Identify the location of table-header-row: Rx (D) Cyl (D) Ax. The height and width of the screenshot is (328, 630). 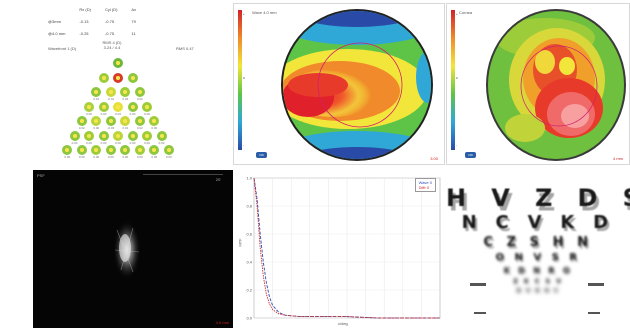
(92, 9).